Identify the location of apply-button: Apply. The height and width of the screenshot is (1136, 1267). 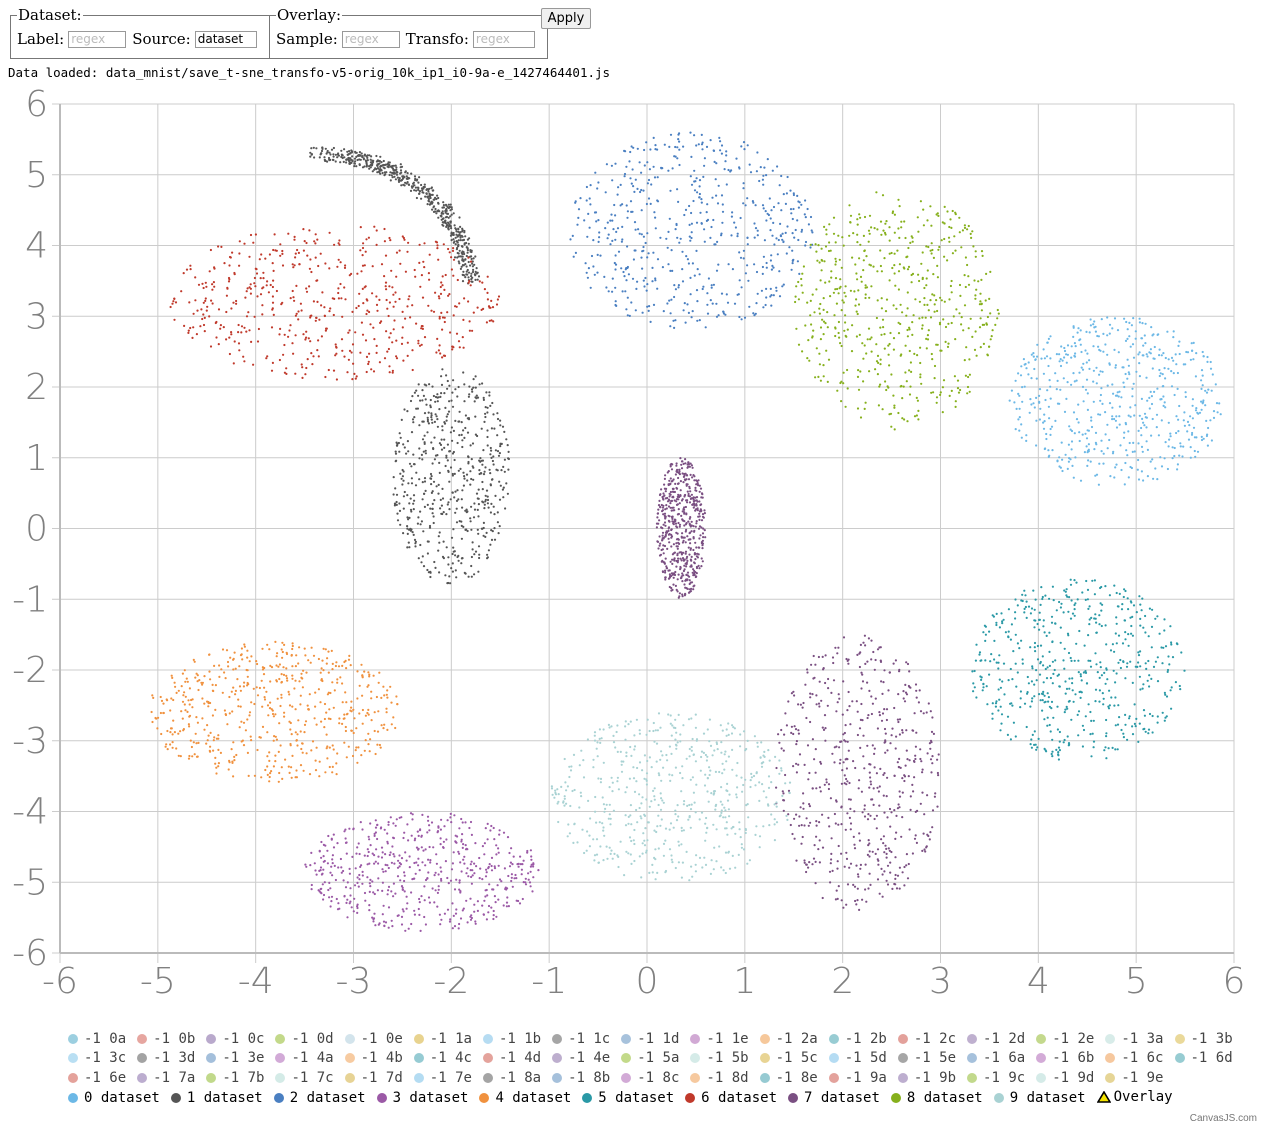
(566, 18).